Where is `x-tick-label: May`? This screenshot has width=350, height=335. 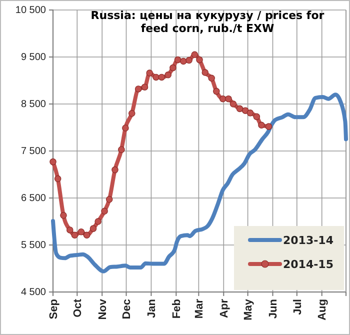
x-tick-label: May is located at coordinates (248, 309).